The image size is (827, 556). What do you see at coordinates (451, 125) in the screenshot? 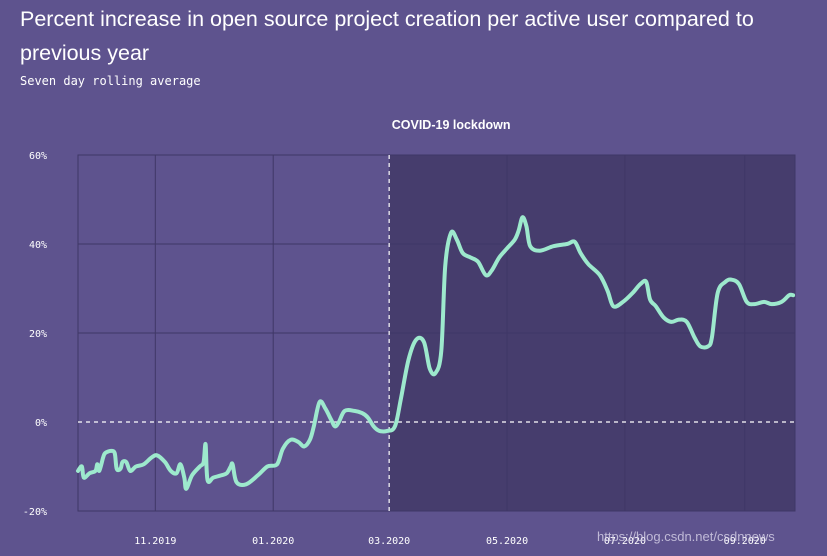
I see `lockdown-annotation: COVID-19 lockdown` at bounding box center [451, 125].